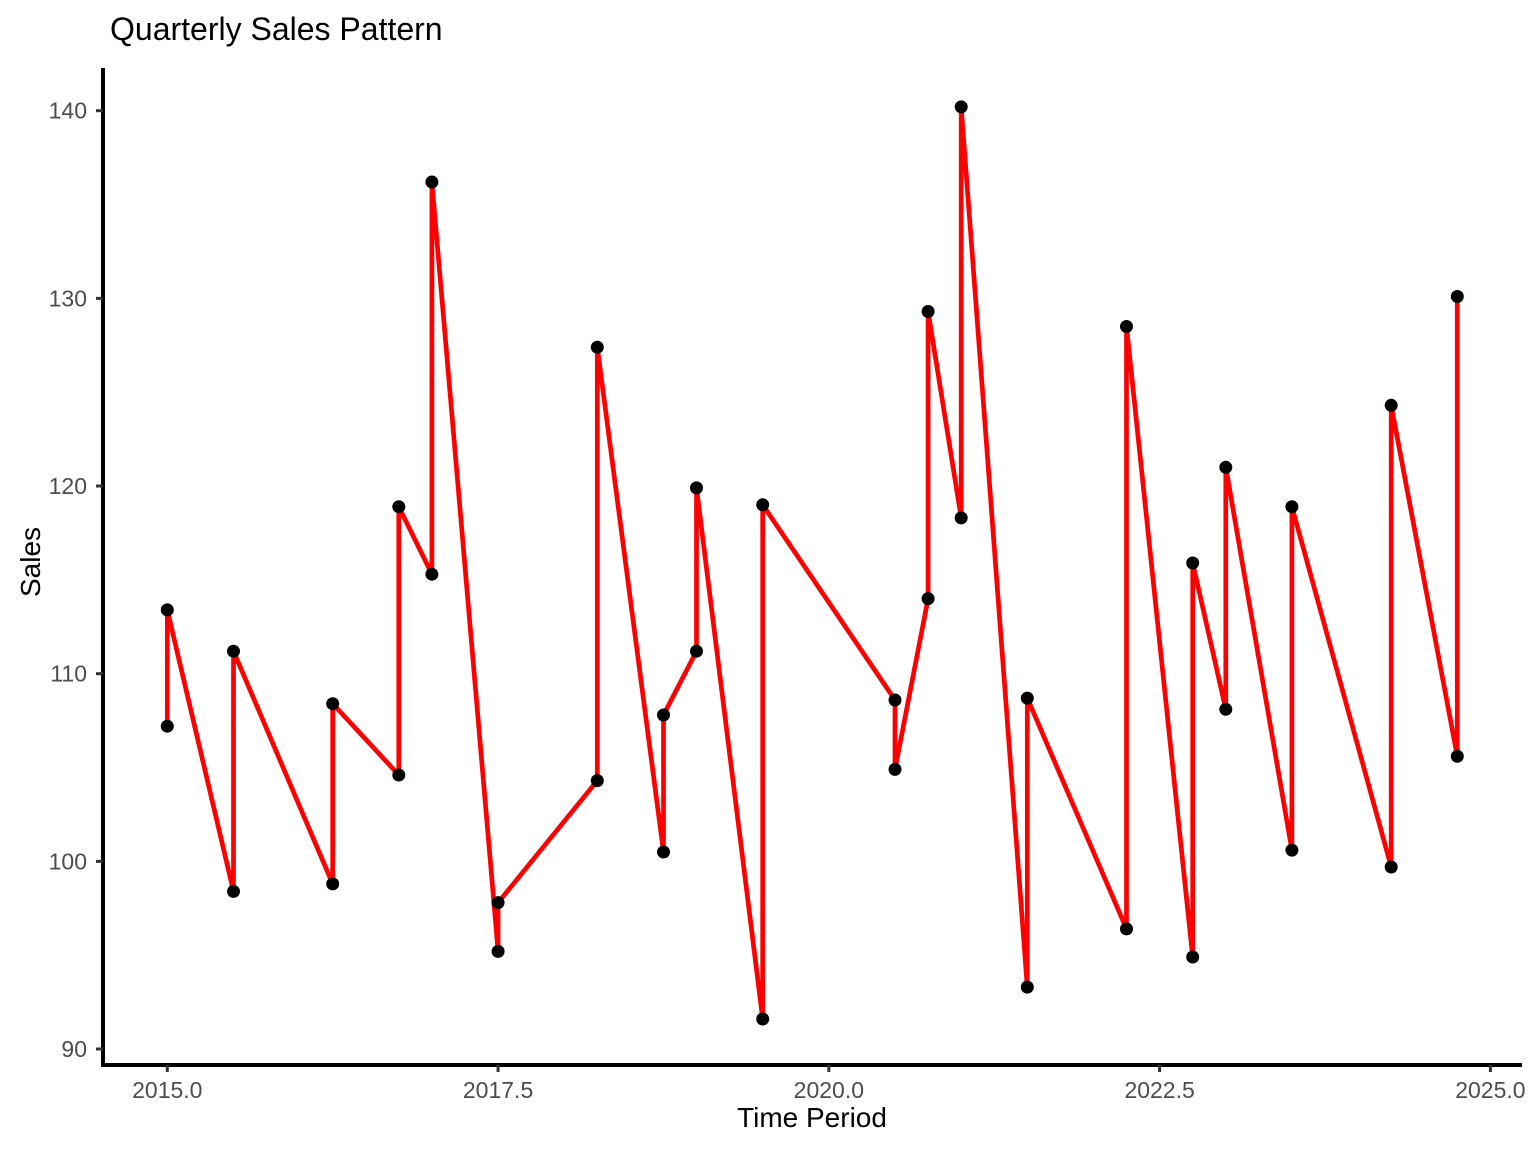 This screenshot has width=1536, height=1152. I want to click on y-tick-label: 100, so click(68, 861).